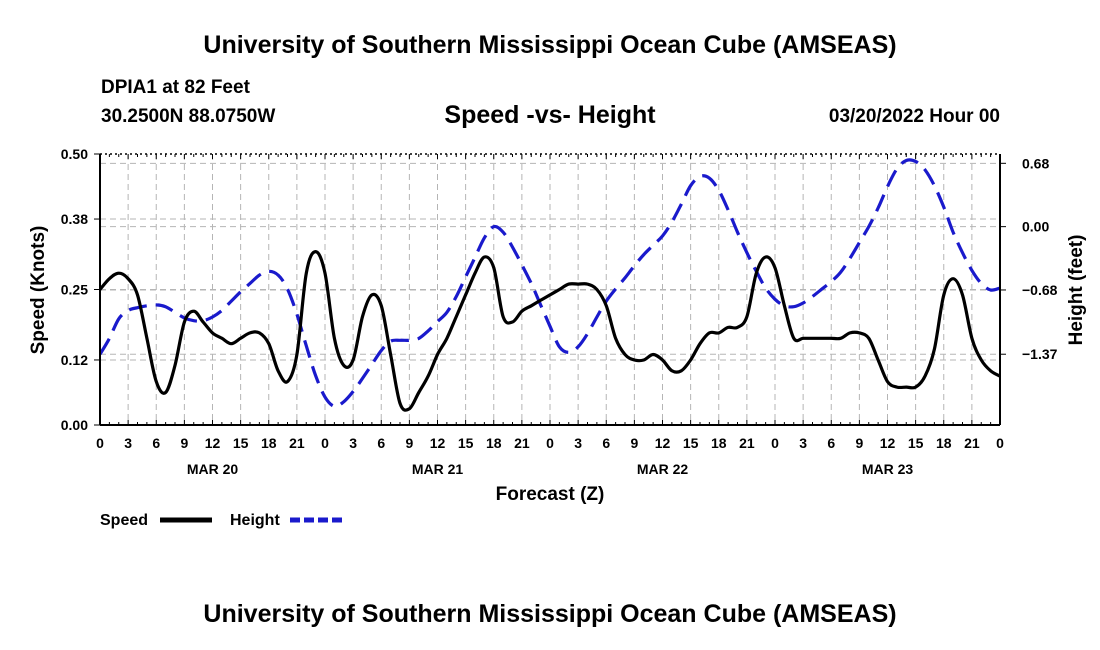 The height and width of the screenshot is (650, 1100). Describe the element at coordinates (1040, 290) in the screenshot. I see `y2-tick-label: −0.68` at that location.